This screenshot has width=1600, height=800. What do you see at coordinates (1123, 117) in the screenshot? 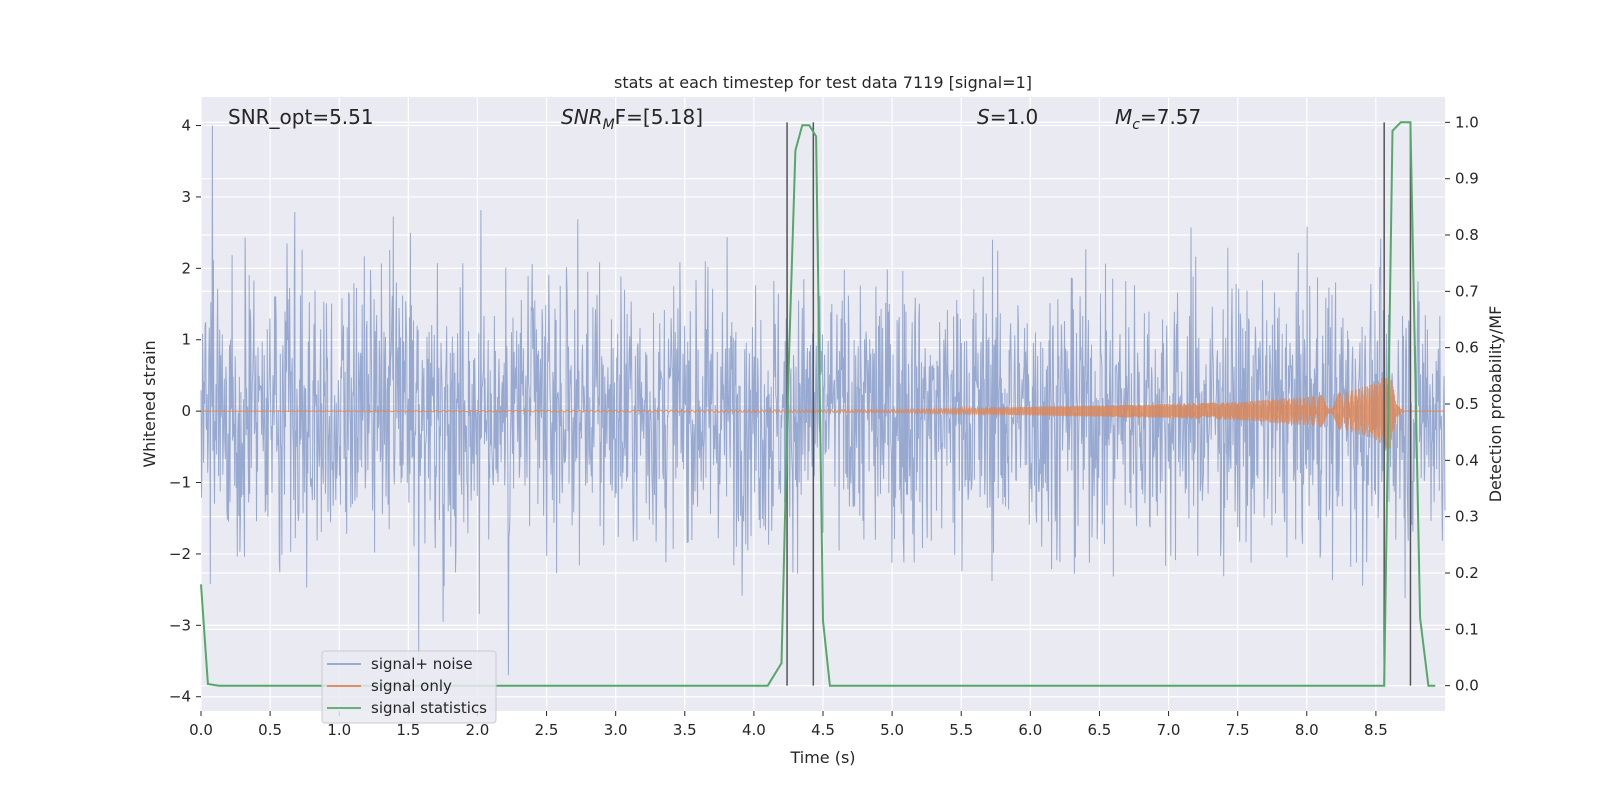
I see `annotation-mc-var: M` at bounding box center [1123, 117].